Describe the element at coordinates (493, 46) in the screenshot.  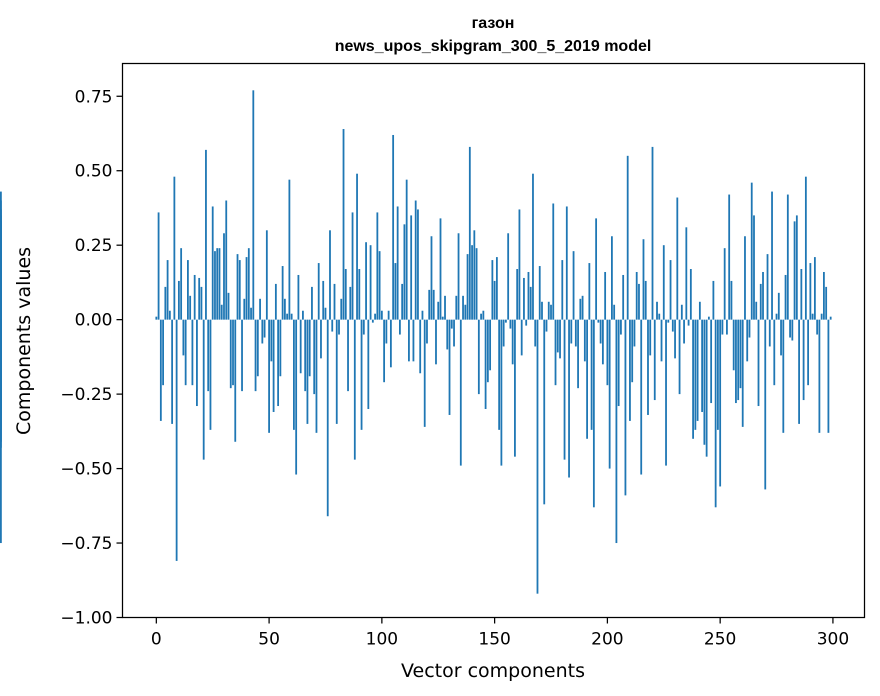
I see `chart-subtitle: news_upos_skipgram_300_5_2019 model` at that location.